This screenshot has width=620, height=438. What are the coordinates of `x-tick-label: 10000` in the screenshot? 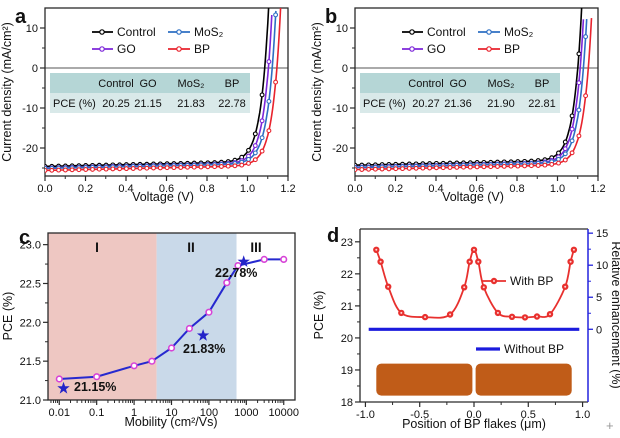 It's located at (283, 413).